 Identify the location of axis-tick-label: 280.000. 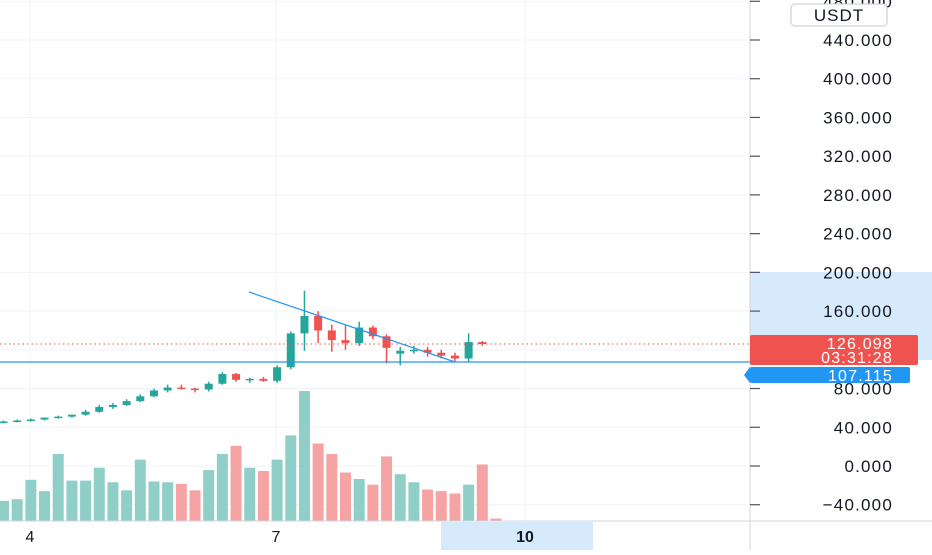
(858, 195).